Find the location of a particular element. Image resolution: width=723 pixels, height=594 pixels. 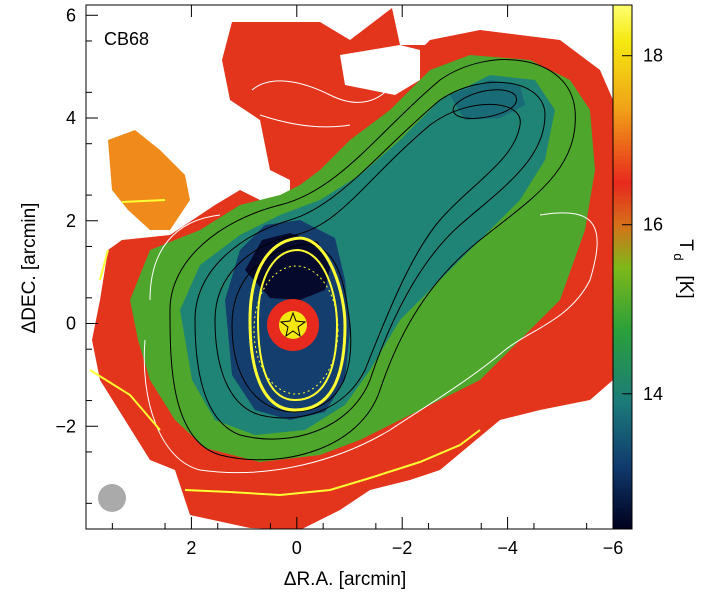

colorbar-label: T d [K] is located at coordinates (683, 268).